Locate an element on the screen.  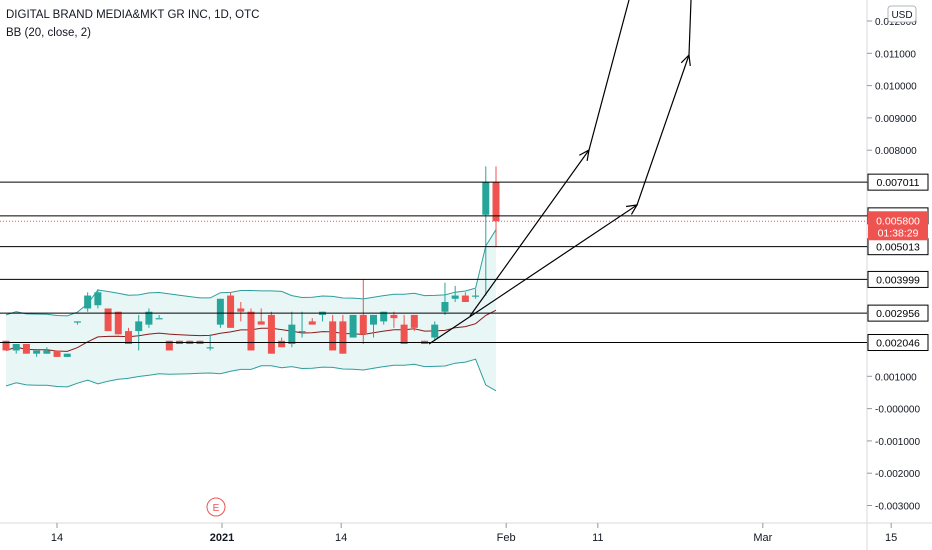
level-label: 0.003999 is located at coordinates (898, 280).